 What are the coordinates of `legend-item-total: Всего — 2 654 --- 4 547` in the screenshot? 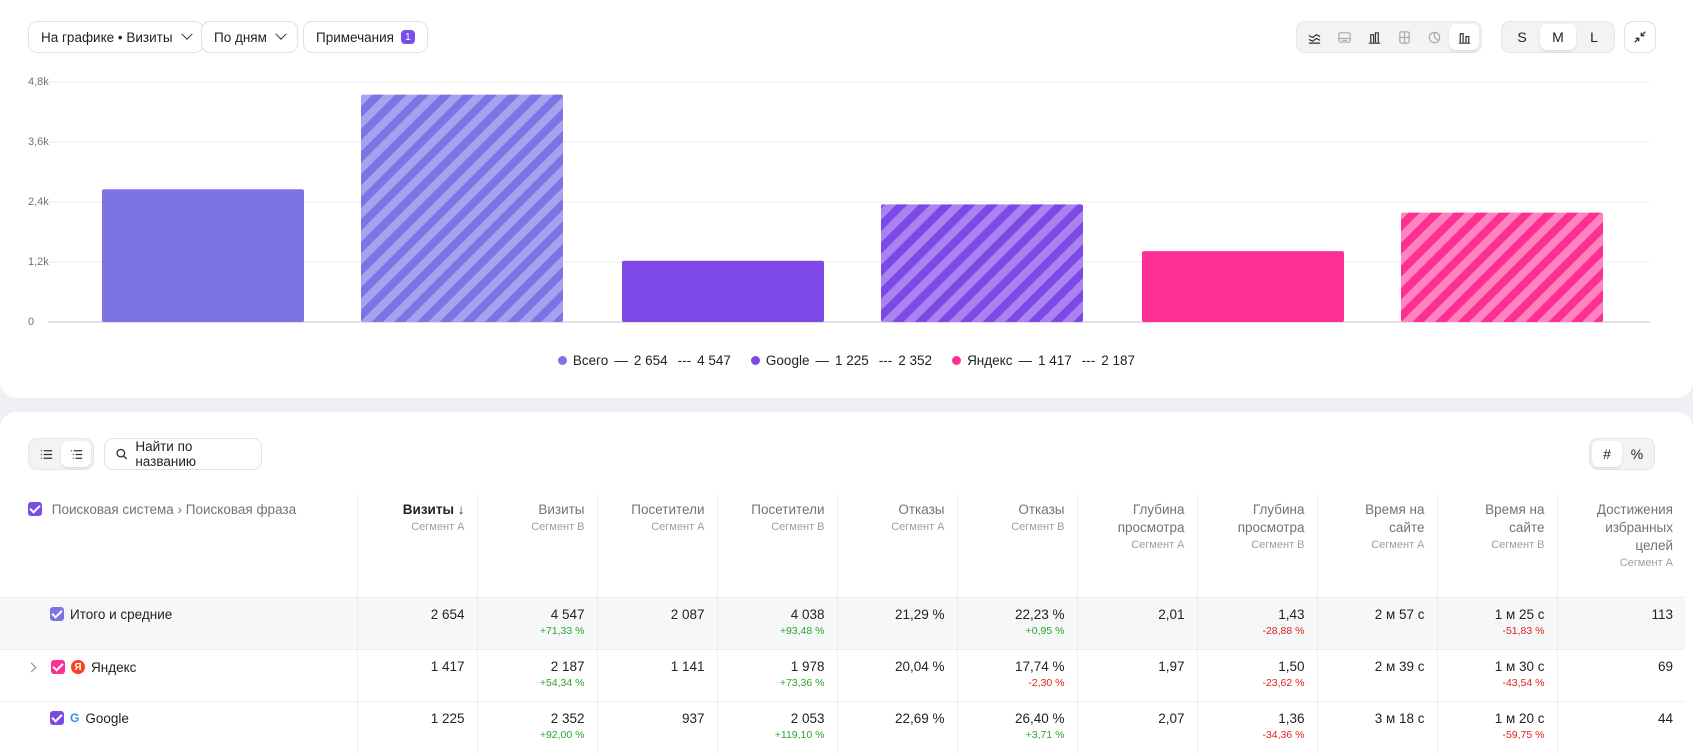 It's located at (644, 360).